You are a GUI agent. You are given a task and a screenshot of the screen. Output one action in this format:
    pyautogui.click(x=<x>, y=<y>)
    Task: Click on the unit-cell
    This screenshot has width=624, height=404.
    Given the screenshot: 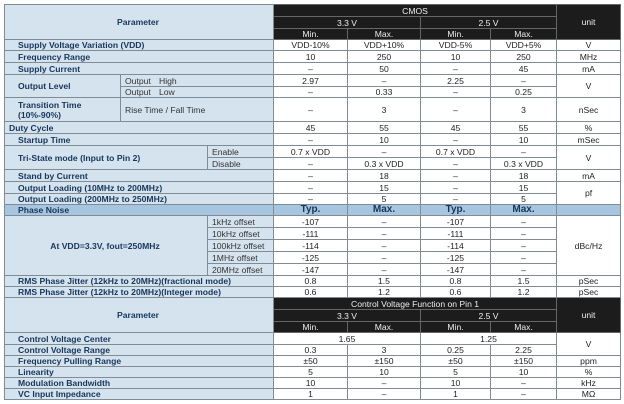 What is the action you would take?
    pyautogui.click(x=589, y=210)
    